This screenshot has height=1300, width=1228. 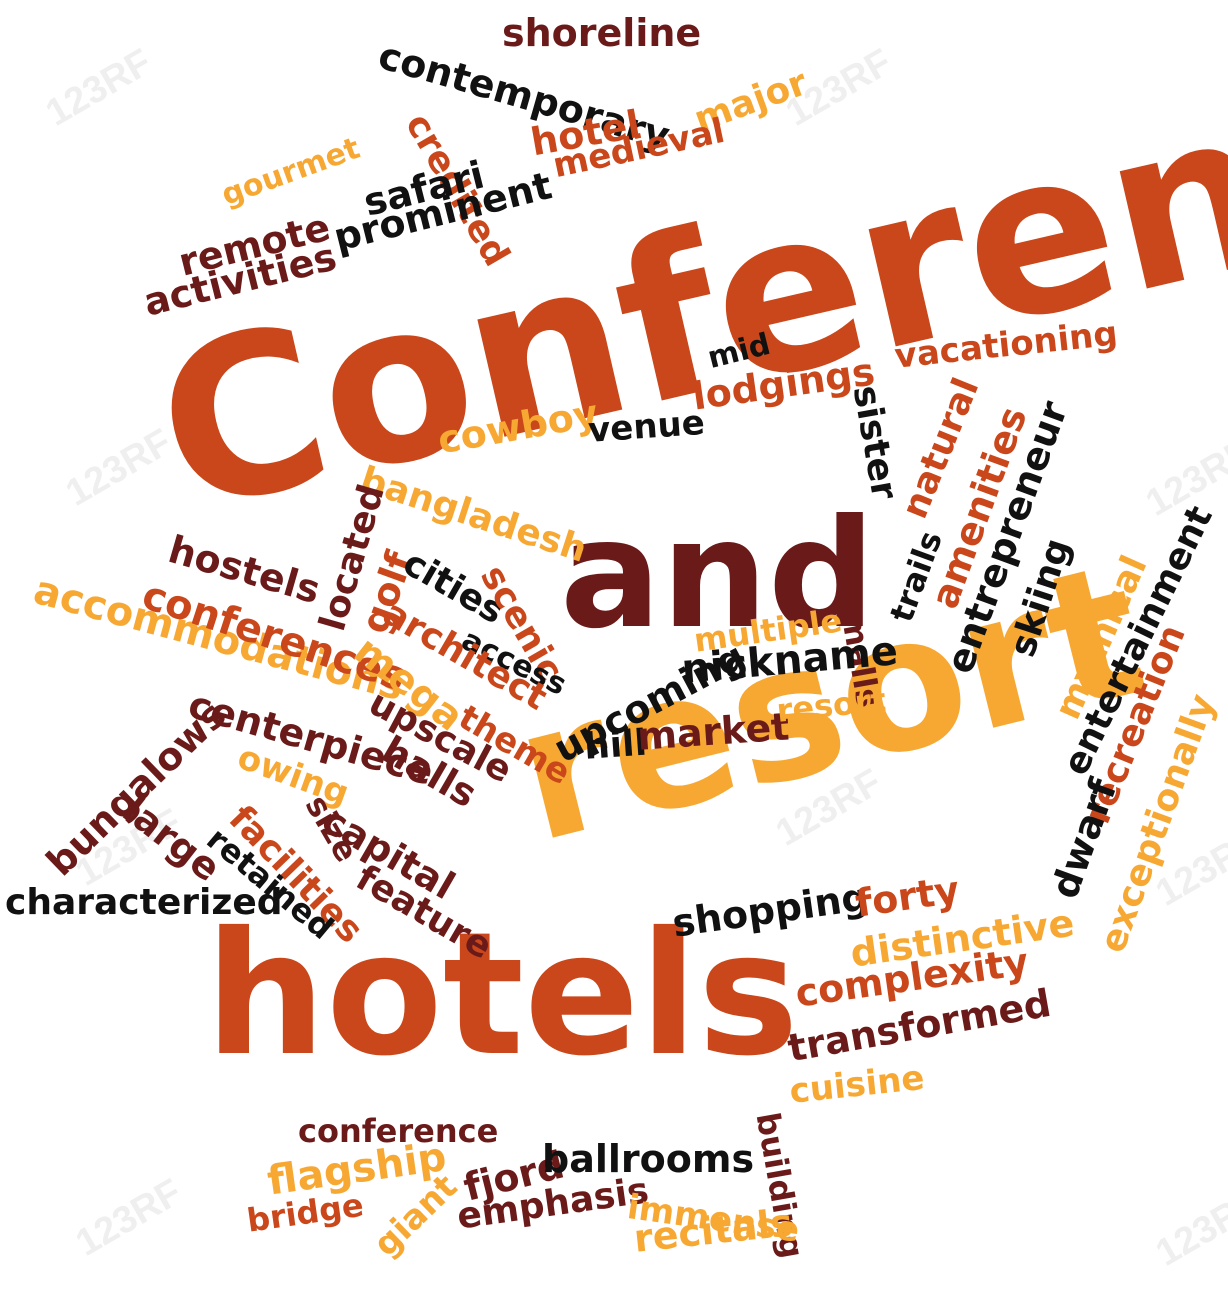 What do you see at coordinates (713, 731) in the screenshot?
I see `word-market: market` at bounding box center [713, 731].